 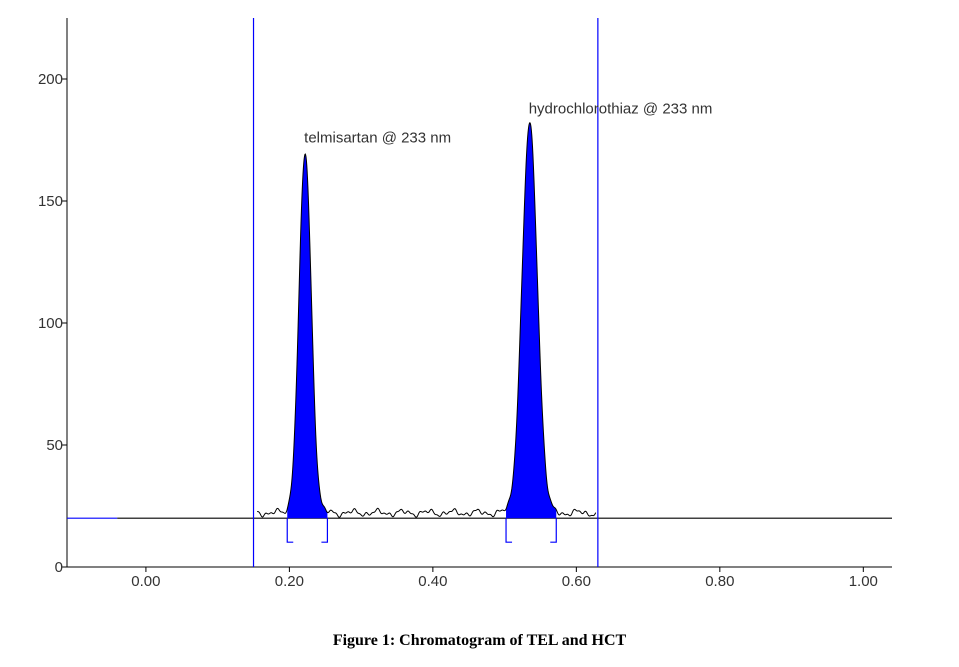 I want to click on x-tick-label: 0.20, so click(x=289, y=581).